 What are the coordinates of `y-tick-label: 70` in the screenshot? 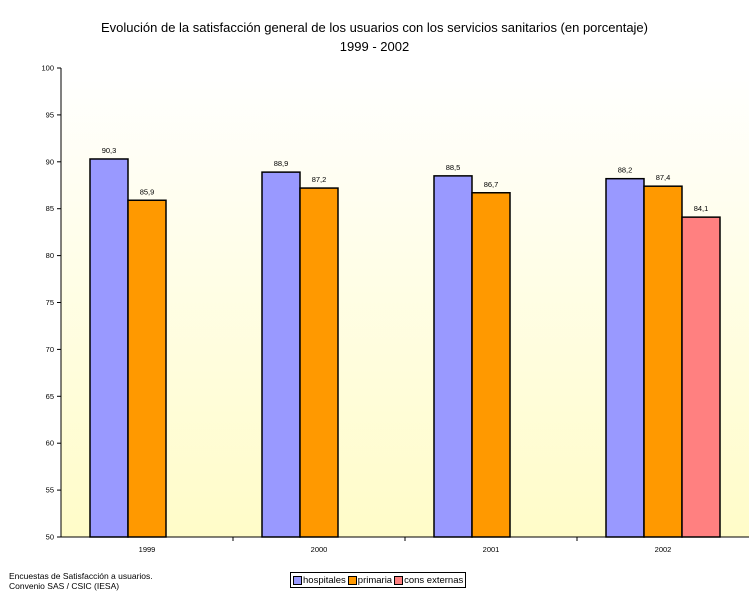 It's located at (50, 349).